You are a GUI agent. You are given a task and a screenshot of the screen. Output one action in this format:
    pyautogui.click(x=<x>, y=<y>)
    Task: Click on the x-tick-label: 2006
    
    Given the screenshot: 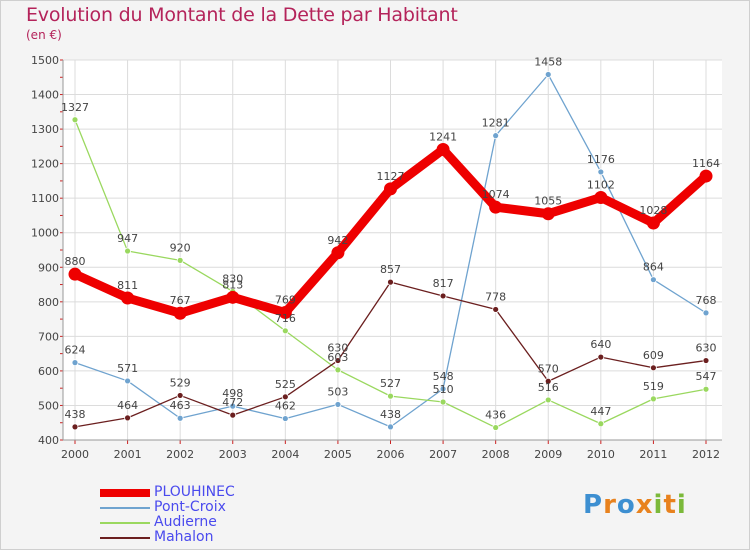 What is the action you would take?
    pyautogui.click(x=391, y=454)
    